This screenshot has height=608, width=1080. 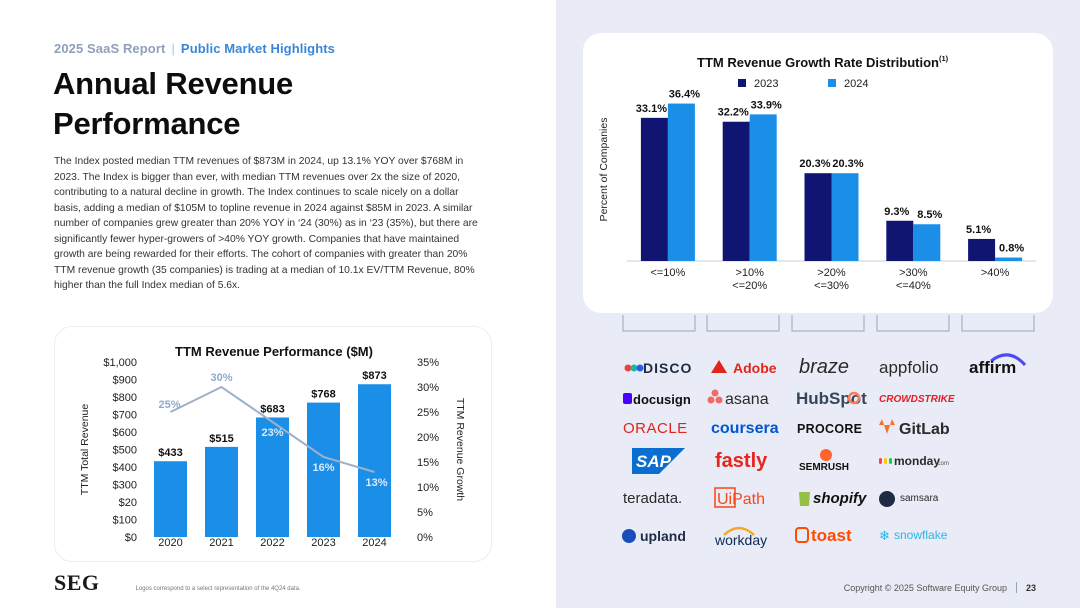 What do you see at coordinates (272, 409) in the screenshot?
I see `revenue-bar-label: $683` at bounding box center [272, 409].